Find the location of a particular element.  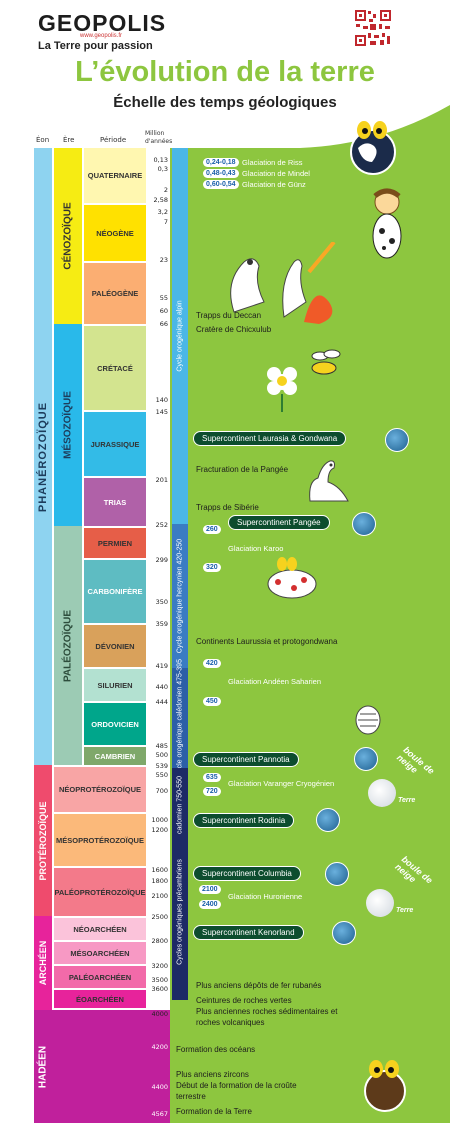

huronienne-start: 2100 is located at coordinates (210, 889).